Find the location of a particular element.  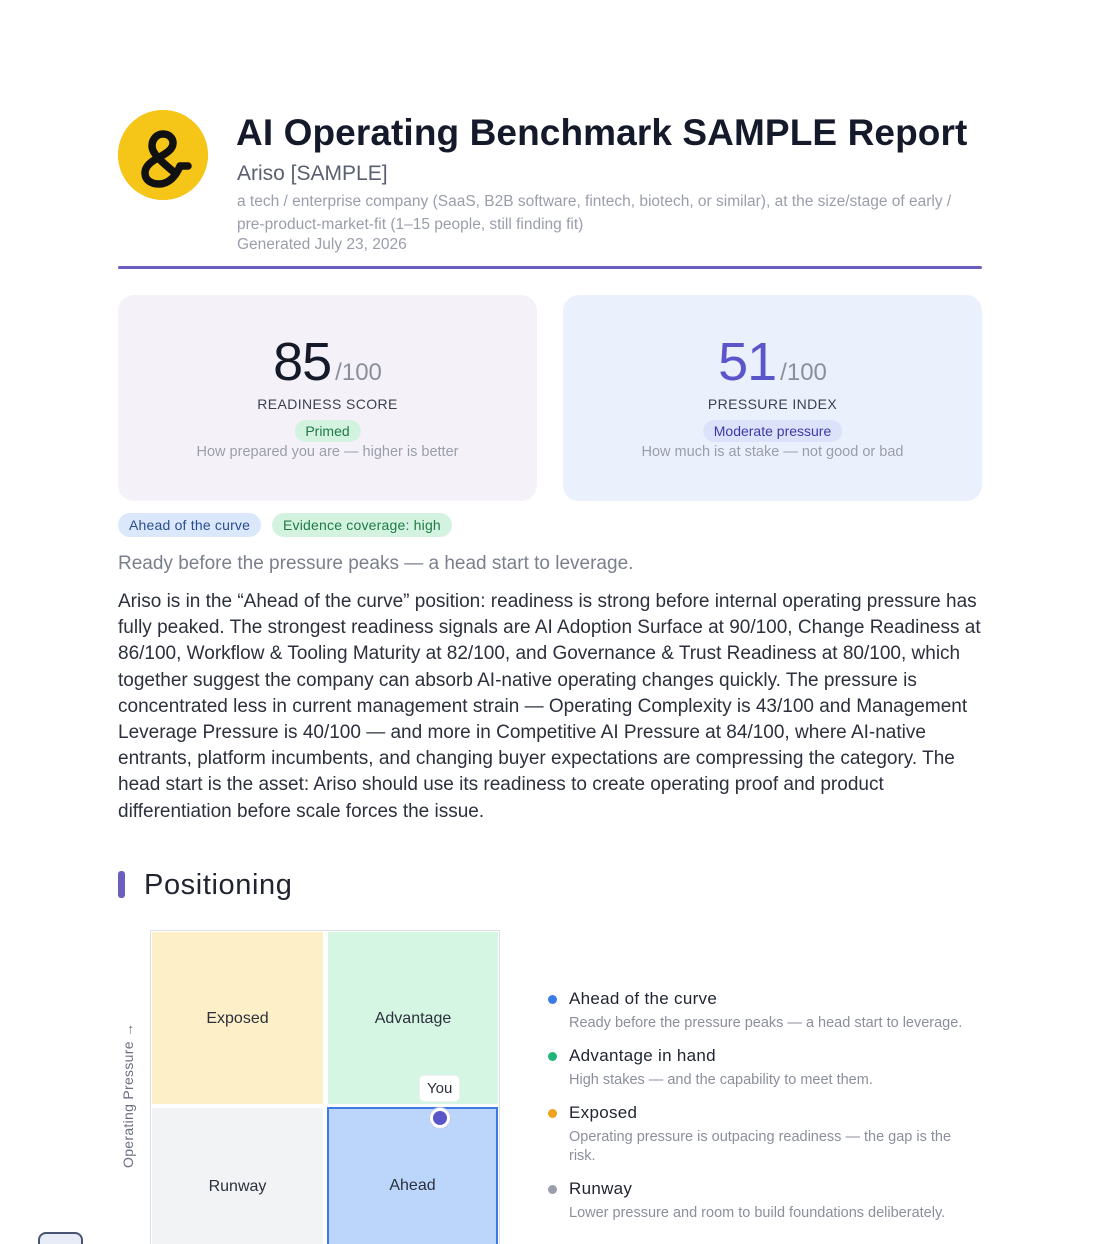

company-logo is located at coordinates (163, 155).